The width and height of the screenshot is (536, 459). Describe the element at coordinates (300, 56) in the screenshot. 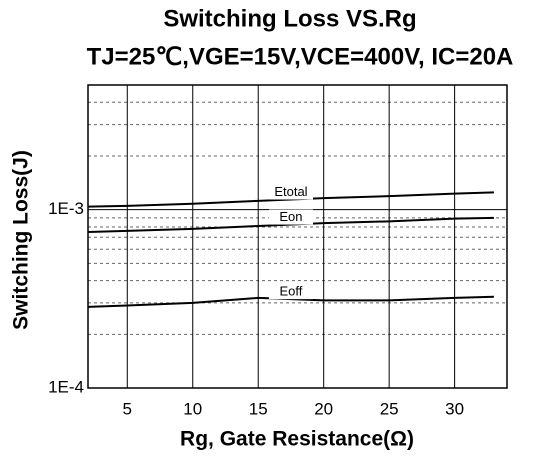

I see `chart-subtitle: TJ=25℃,VGE=15V,VCE=400V, IC=20A` at that location.